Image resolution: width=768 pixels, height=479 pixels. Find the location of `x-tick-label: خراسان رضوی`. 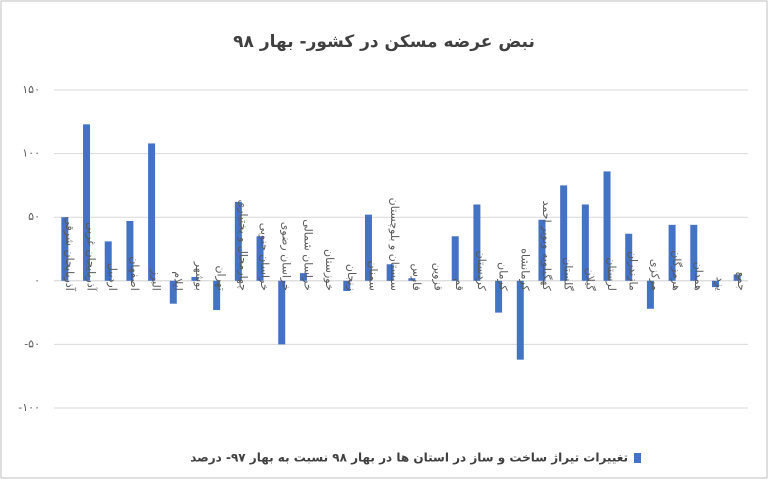

x-tick-label: خراسان رضوی is located at coordinates (286, 256).